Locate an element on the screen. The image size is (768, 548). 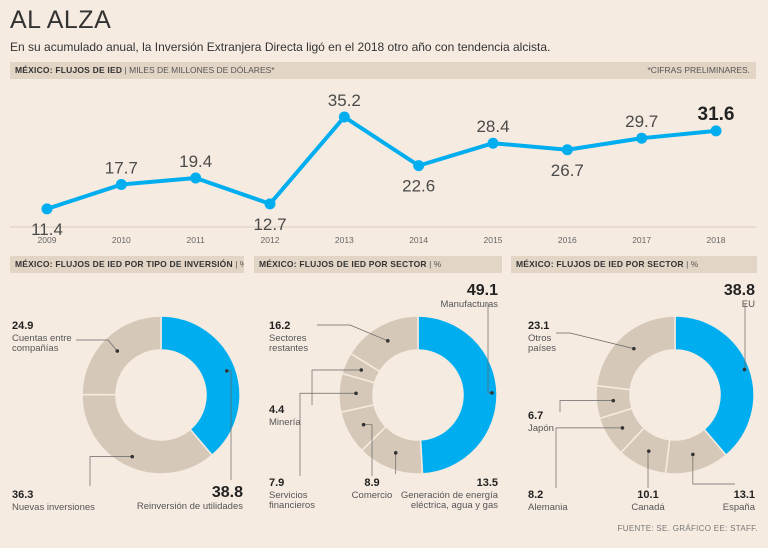
data-label-2016: 26.7 is located at coordinates (567, 170).